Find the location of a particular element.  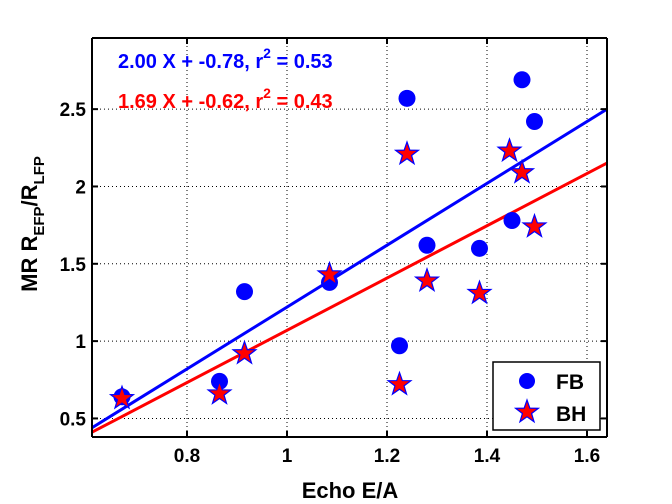

legend-bh-label: BH is located at coordinates (571, 414).